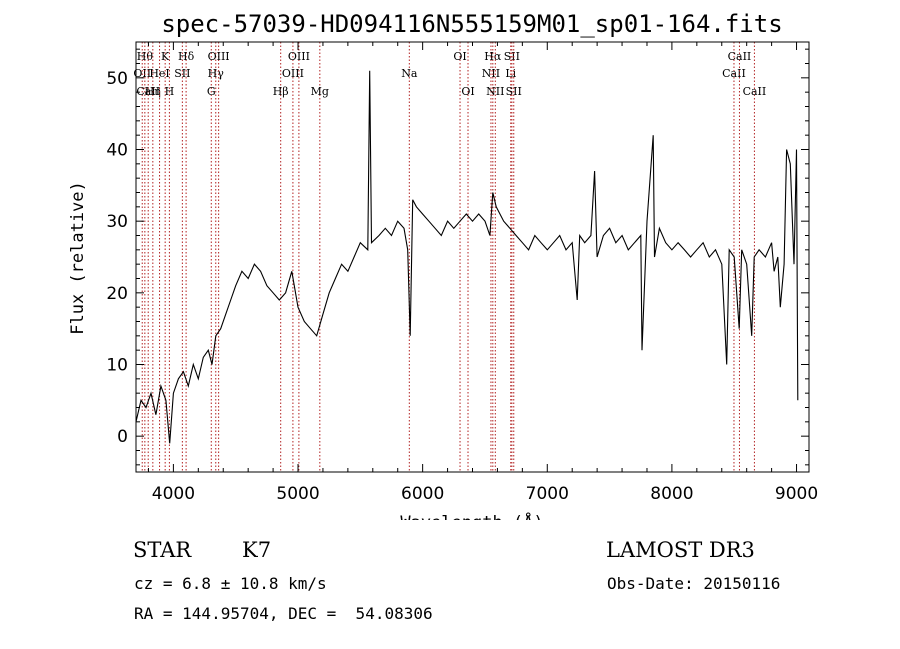 The image size is (900, 649). I want to click on y-tick-label: 20, so click(117, 294).